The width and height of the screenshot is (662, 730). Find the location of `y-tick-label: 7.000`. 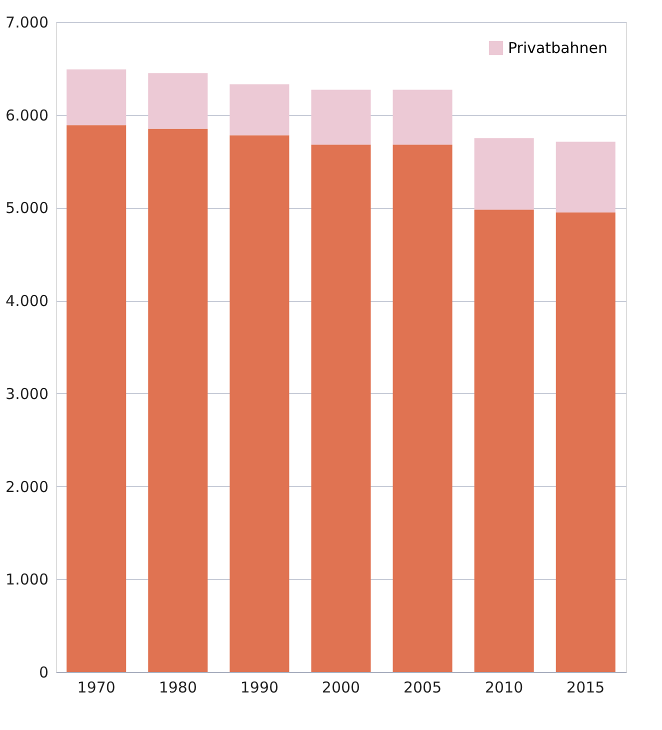

y-tick-label: 7.000 is located at coordinates (27, 23).